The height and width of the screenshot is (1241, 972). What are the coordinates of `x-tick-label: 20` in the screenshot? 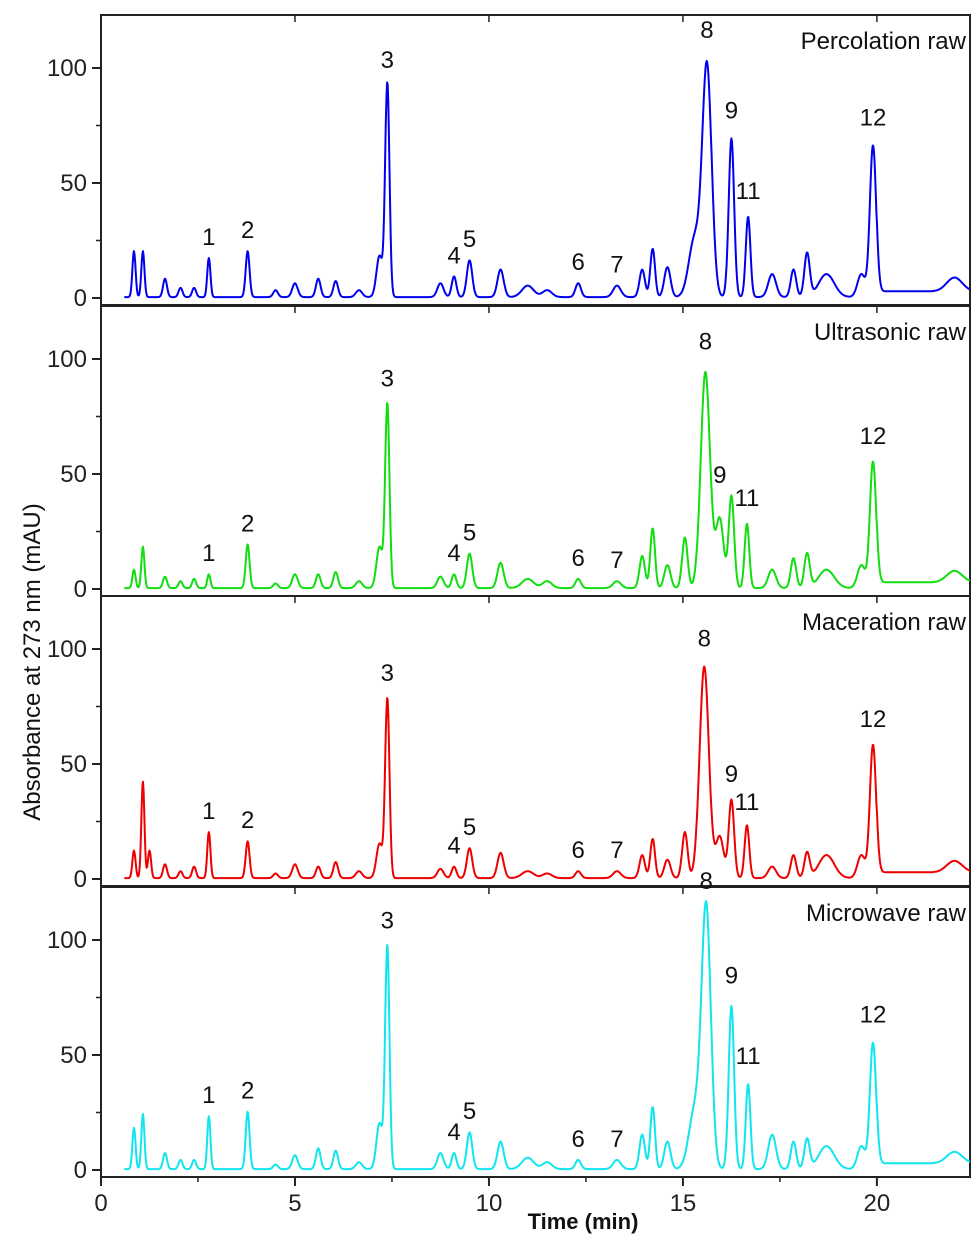 It's located at (877, 1203).